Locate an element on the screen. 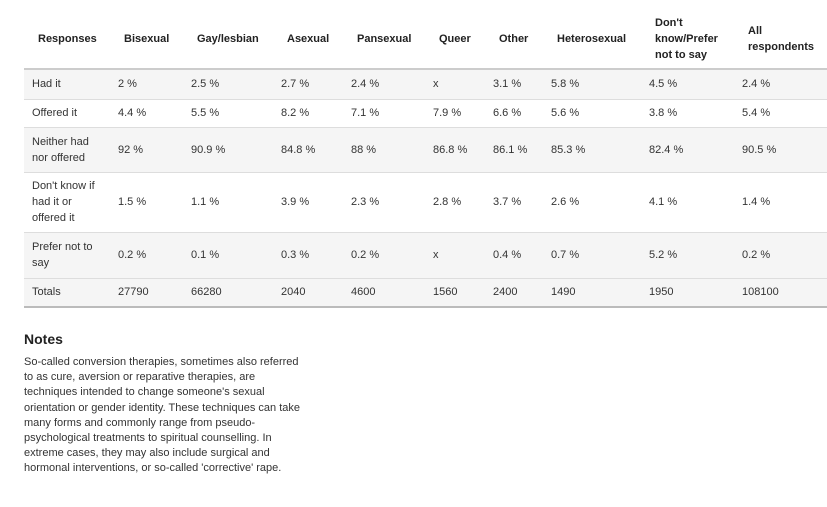  column-header: Queer is located at coordinates (455, 40).